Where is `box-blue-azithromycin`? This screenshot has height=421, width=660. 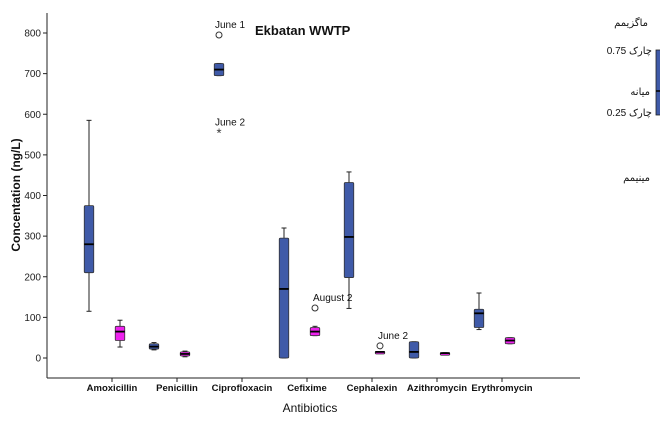
box-blue-azithromycin is located at coordinates (414, 350).